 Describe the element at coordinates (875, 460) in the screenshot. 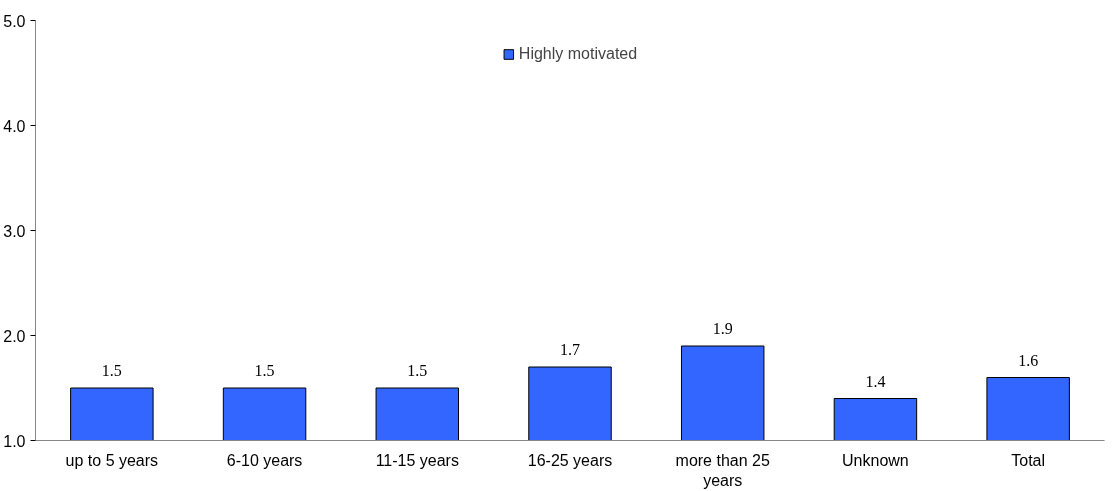

I see `x-tick-label: Unknown` at that location.